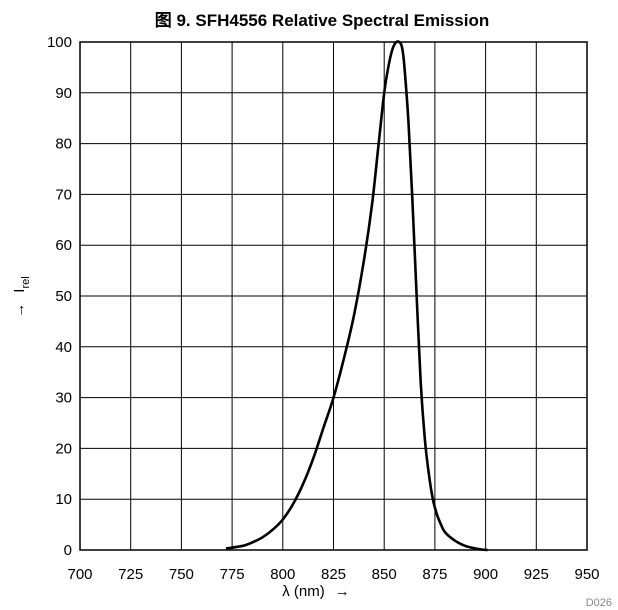 This screenshot has height=610, width=618. Describe the element at coordinates (68, 550) in the screenshot. I see `y-tick-label: 0` at that location.